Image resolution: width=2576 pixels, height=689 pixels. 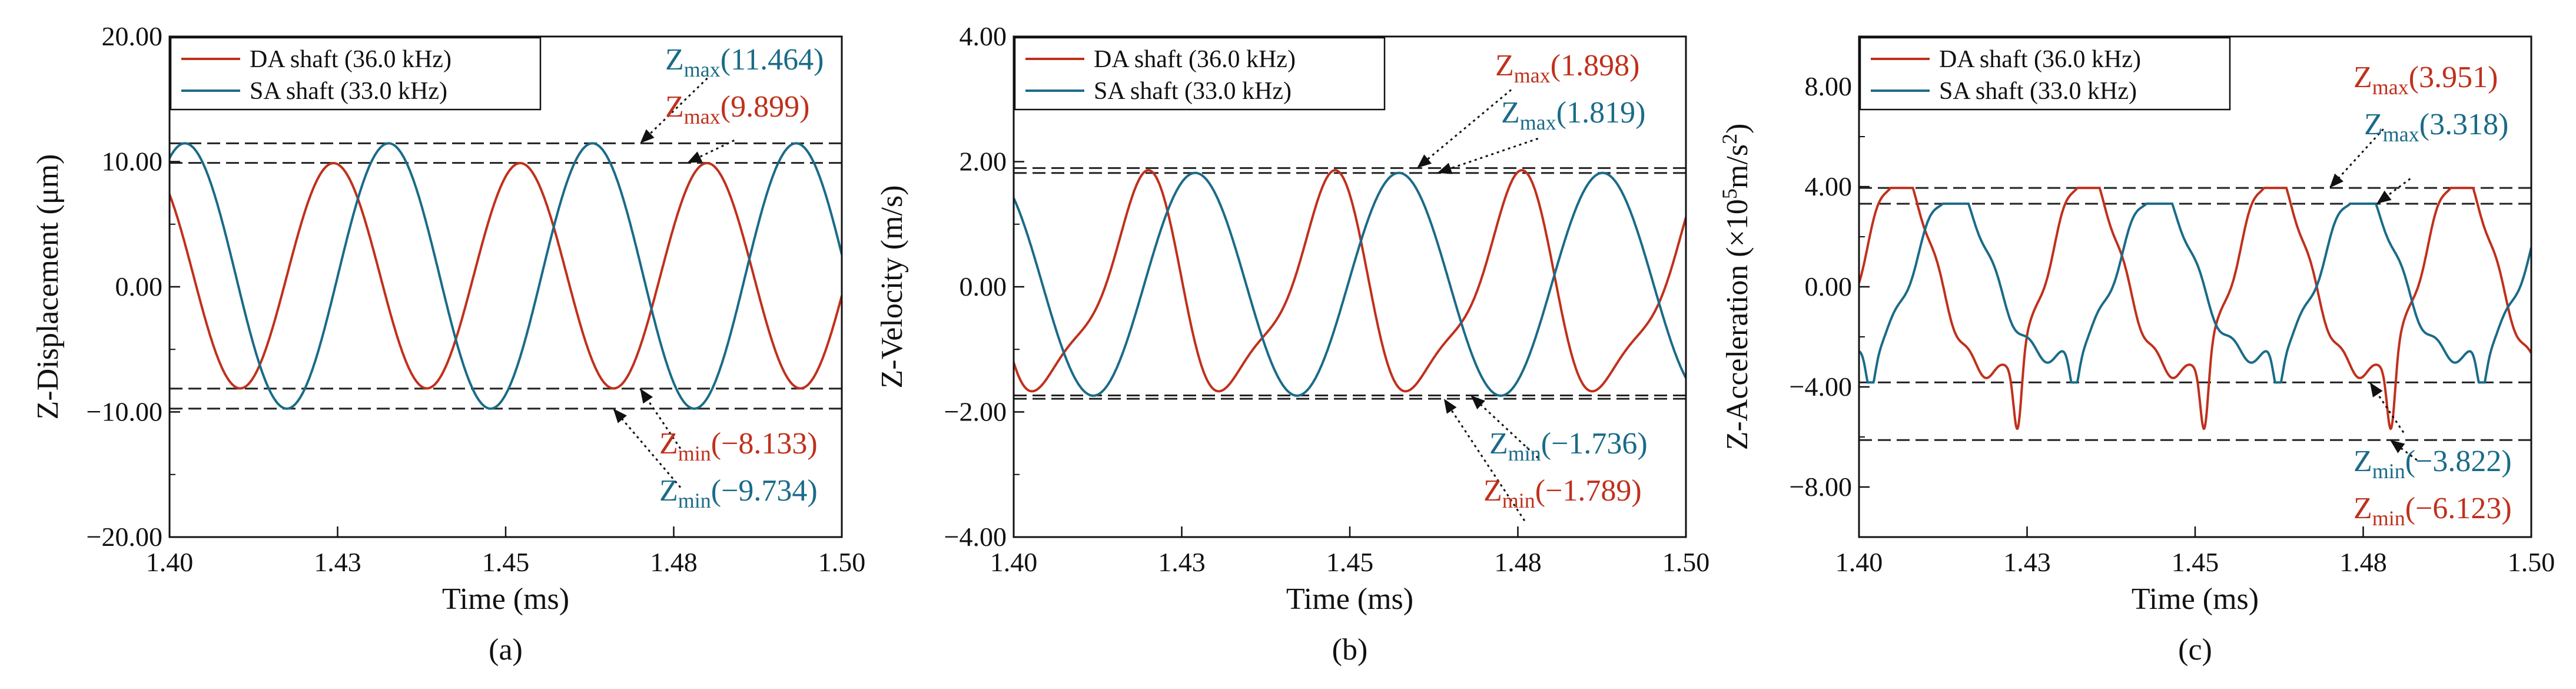 What do you see at coordinates (984, 162) in the screenshot?
I see `y-tick-label: 2.00` at bounding box center [984, 162].